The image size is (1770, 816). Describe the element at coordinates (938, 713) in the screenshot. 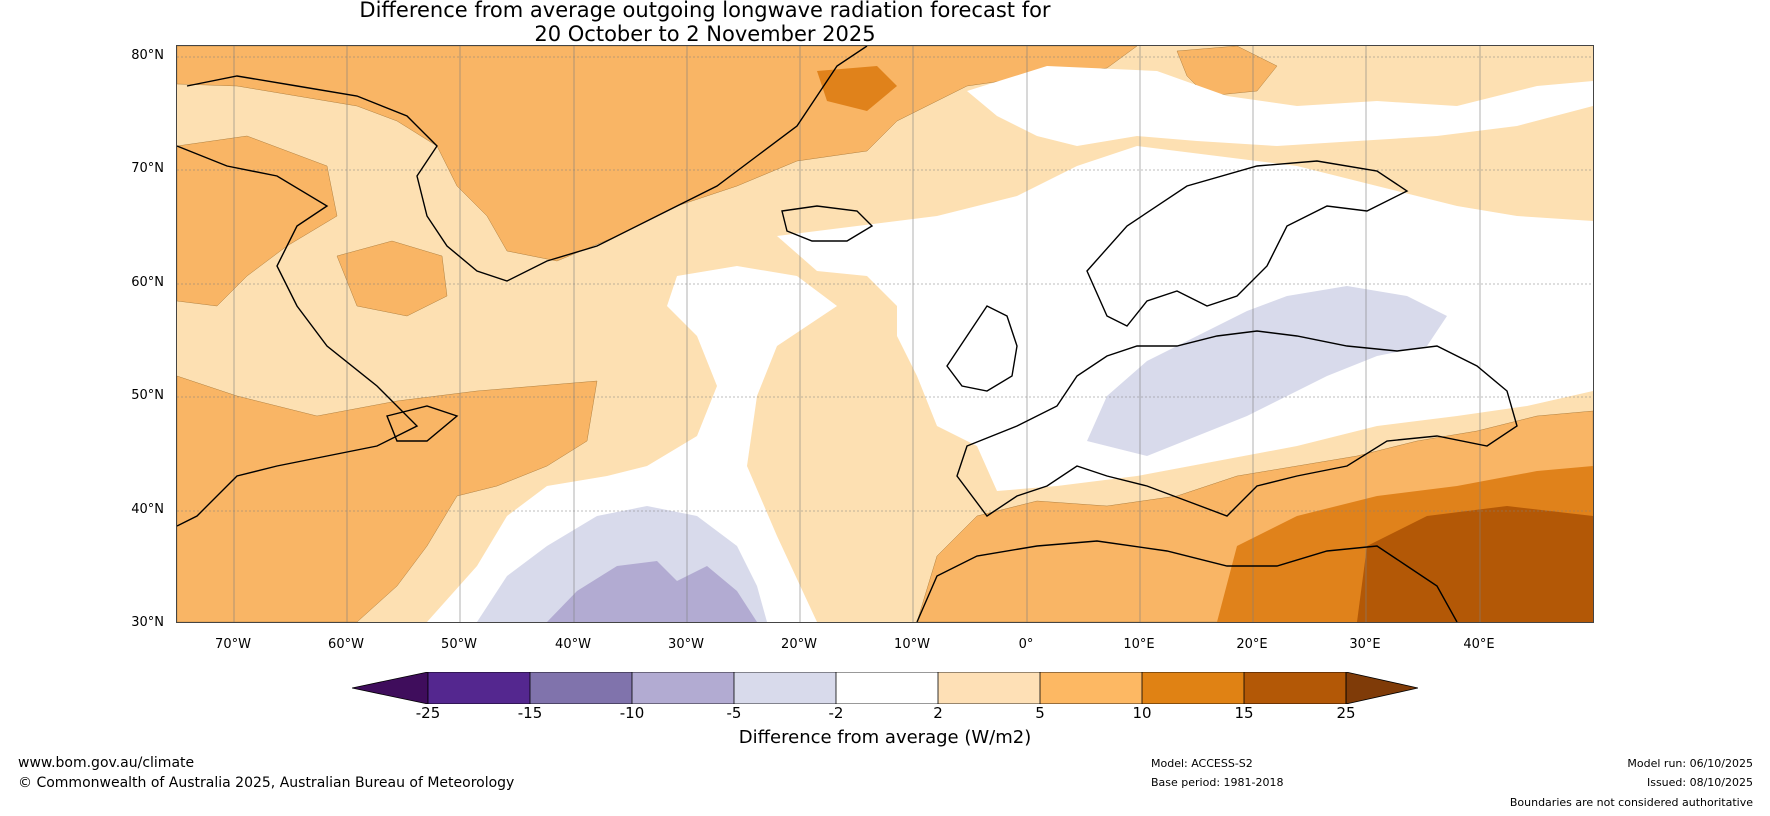

I see `colorbar-tick-2: 2` at that location.